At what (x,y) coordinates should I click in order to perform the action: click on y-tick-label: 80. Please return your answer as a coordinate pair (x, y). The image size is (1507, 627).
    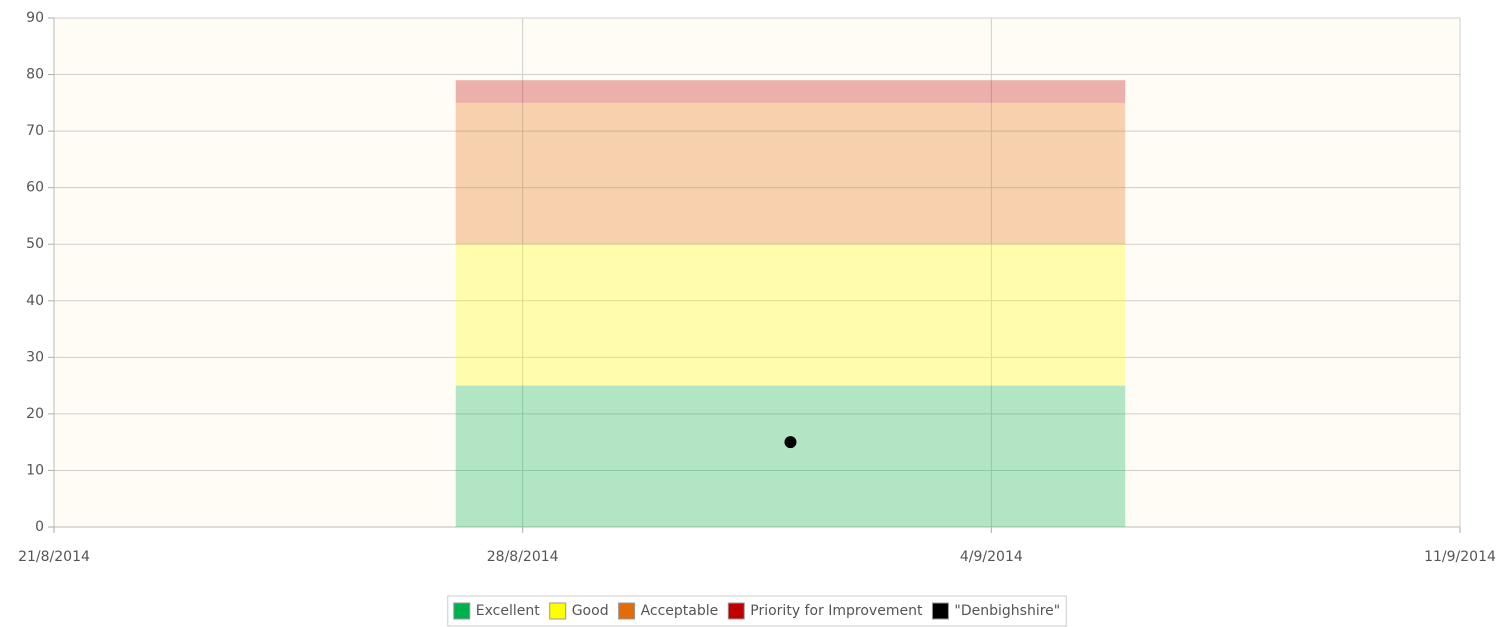
    Looking at the image, I should click on (35, 75).